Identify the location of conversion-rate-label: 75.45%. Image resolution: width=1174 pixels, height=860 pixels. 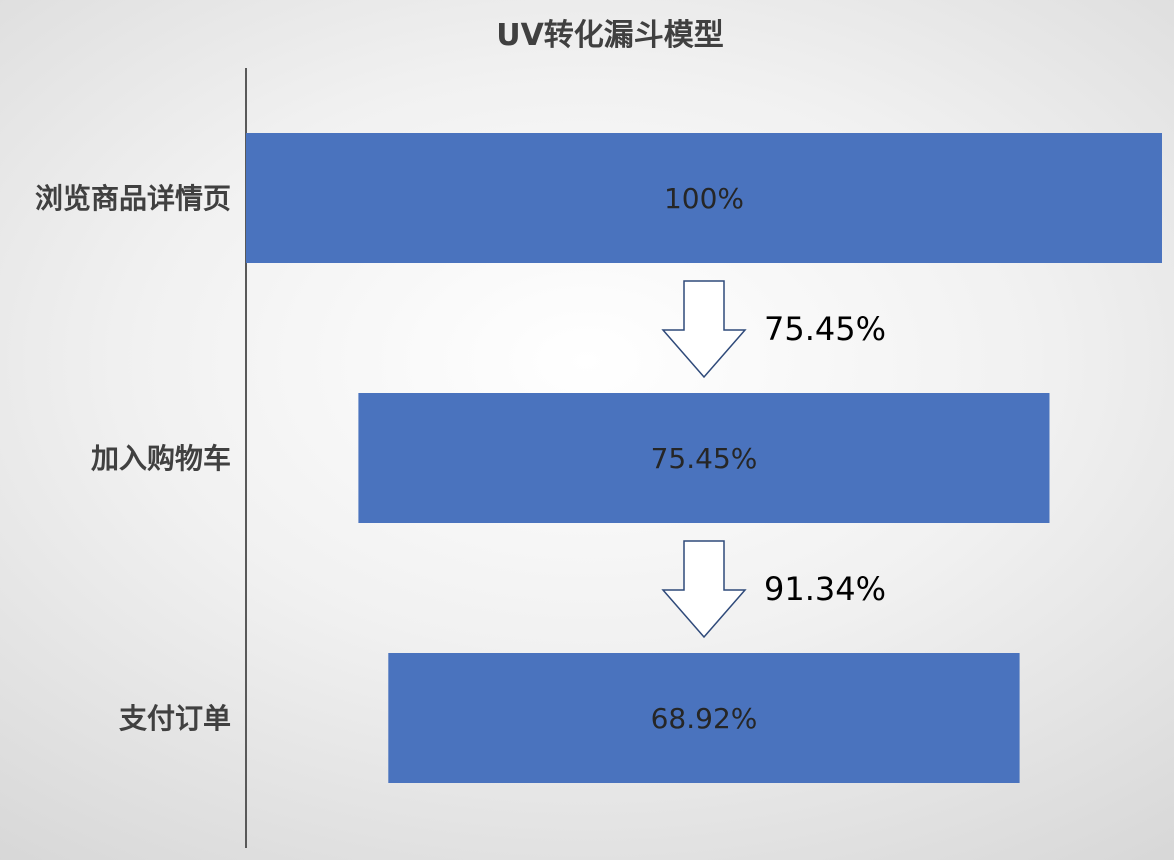
(825, 329).